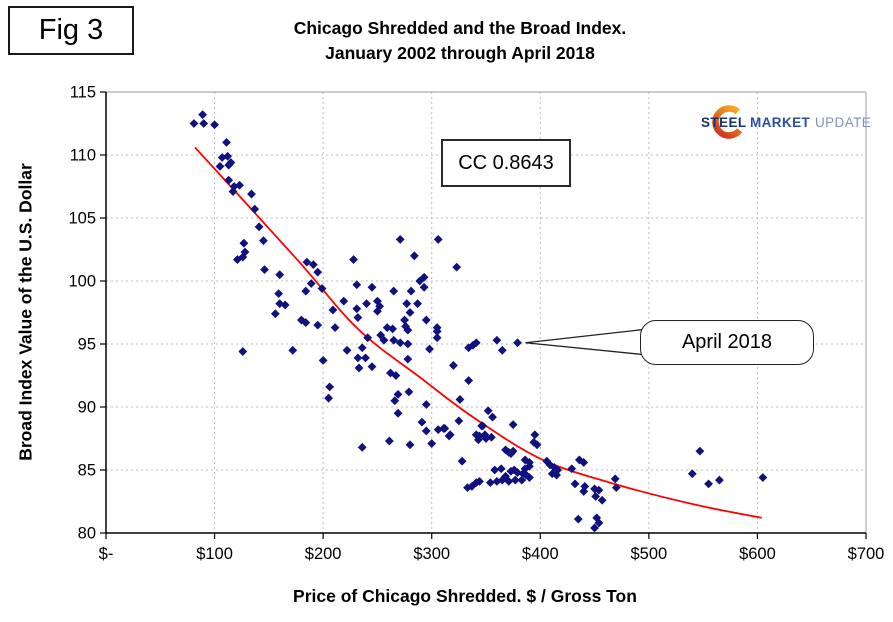  I want to click on correlation-label: CC 0.8643, so click(506, 163).